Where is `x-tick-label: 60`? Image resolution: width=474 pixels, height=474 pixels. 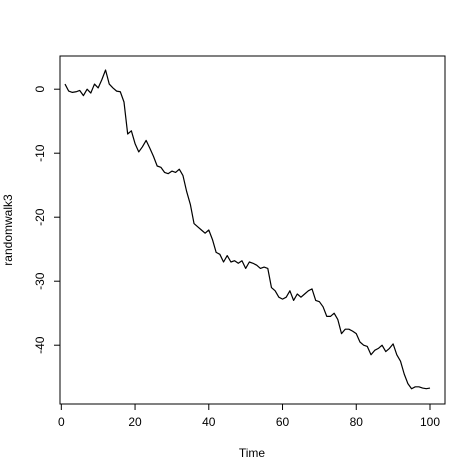
x-tick-label: 60 is located at coordinates (283, 422).